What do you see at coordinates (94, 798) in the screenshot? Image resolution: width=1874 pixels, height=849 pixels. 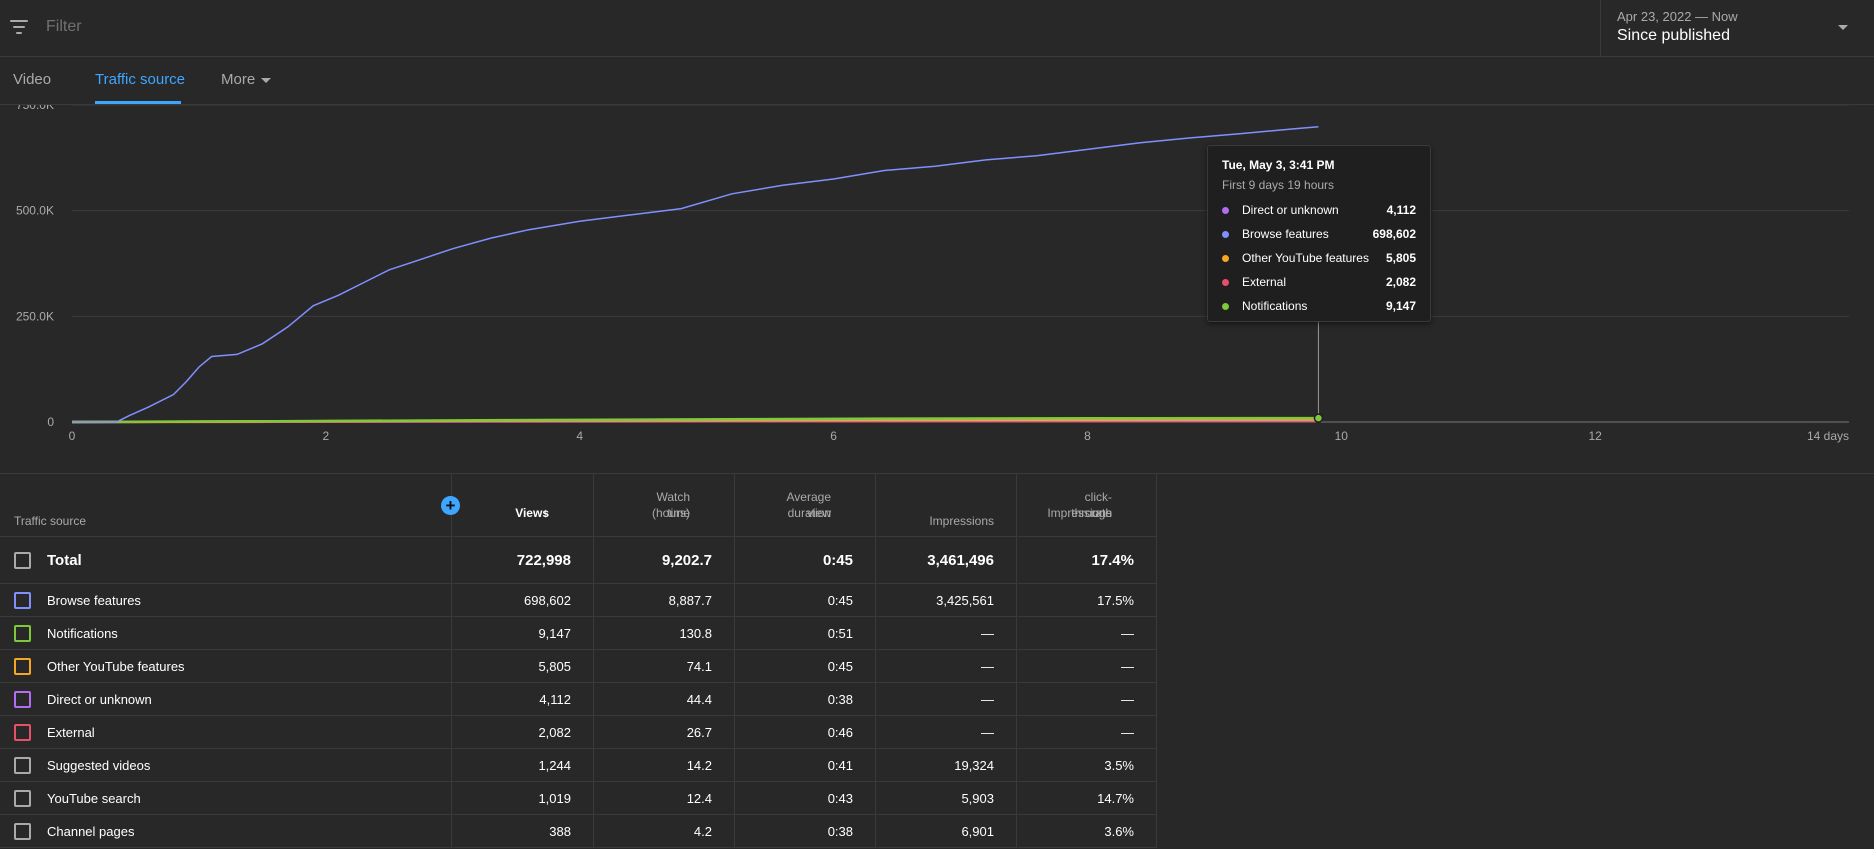 I see `row-label: YouTube search` at bounding box center [94, 798].